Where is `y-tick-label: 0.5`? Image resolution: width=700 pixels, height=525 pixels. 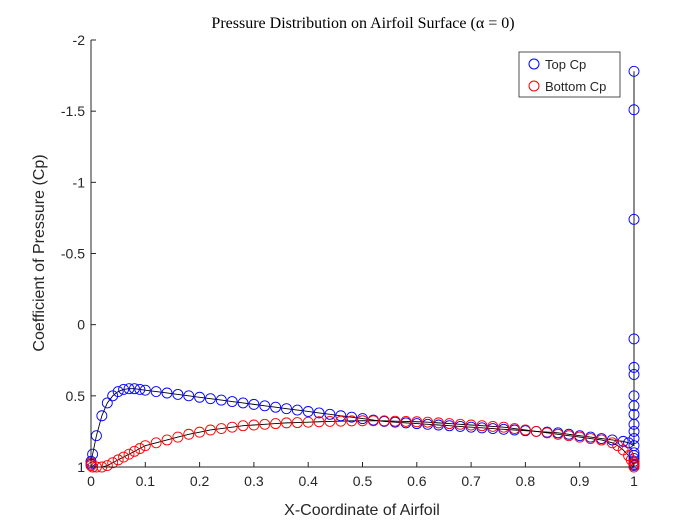 y-tick-label: 0.5 is located at coordinates (76, 396).